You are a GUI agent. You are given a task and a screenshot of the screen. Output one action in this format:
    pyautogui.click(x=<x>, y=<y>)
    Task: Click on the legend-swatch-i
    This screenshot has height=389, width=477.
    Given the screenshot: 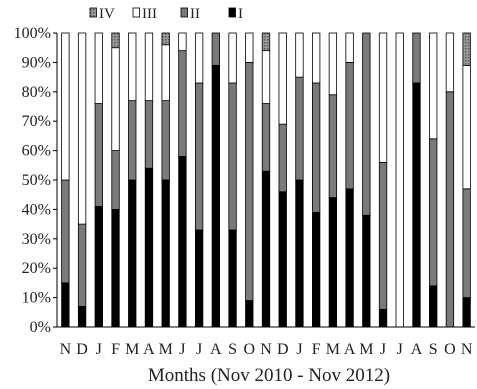 What is the action you would take?
    pyautogui.click(x=232, y=12)
    